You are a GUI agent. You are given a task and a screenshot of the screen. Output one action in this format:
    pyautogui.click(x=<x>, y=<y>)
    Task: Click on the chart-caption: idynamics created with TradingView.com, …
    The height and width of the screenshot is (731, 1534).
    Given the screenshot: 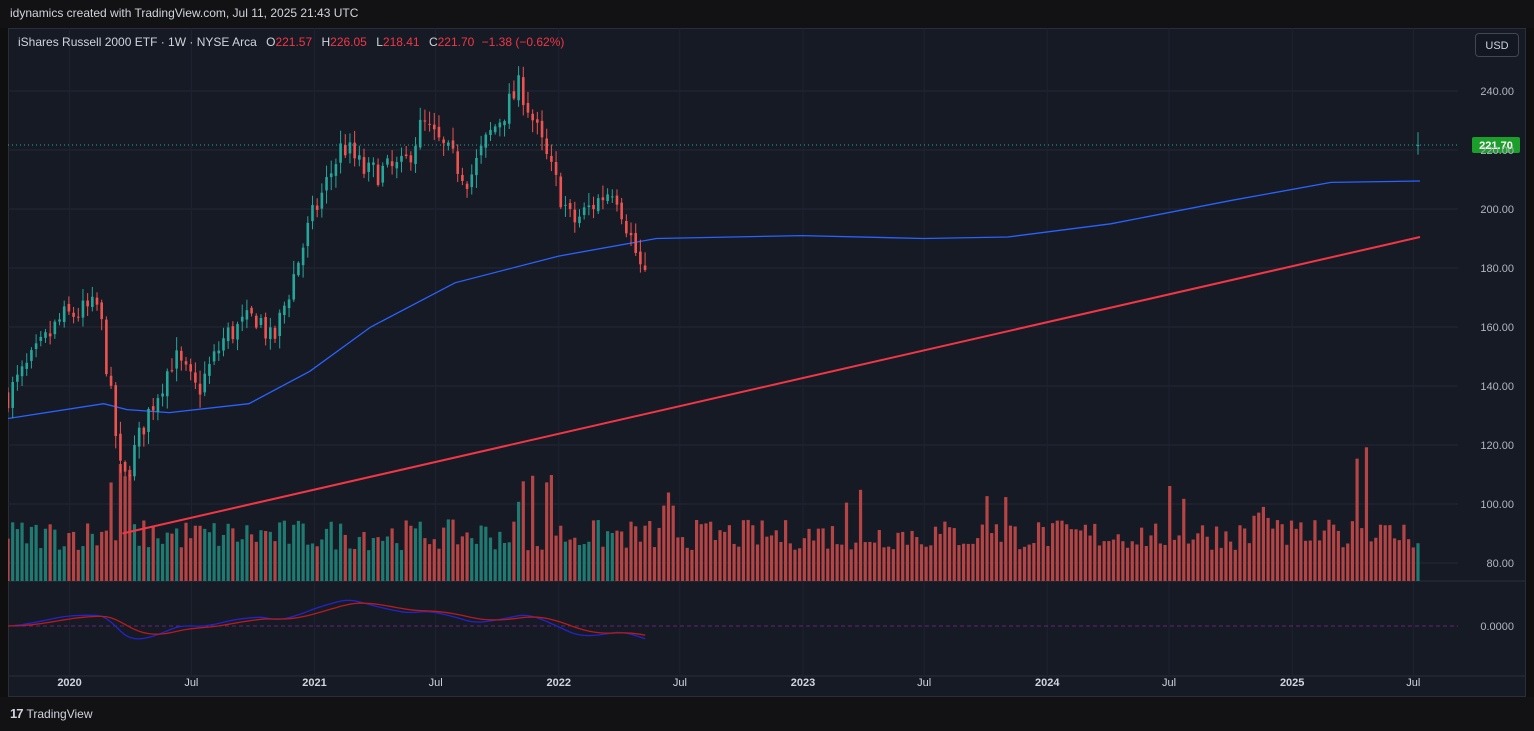 What is the action you would take?
    pyautogui.click(x=184, y=13)
    